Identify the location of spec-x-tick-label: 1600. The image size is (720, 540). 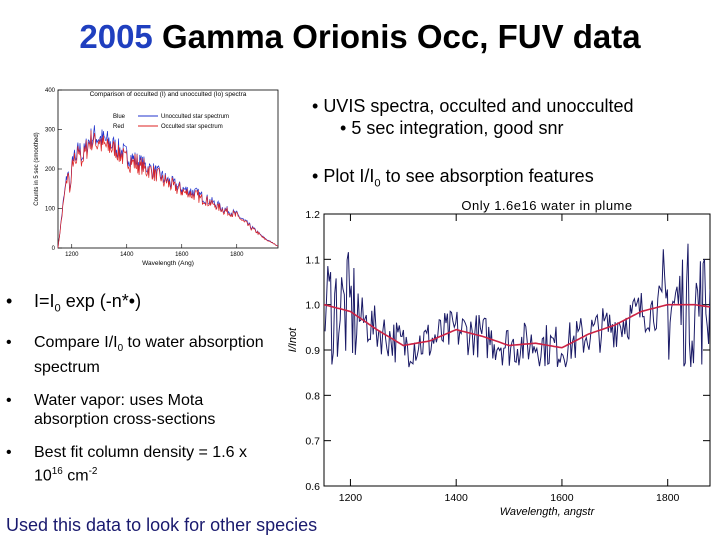
(182, 255).